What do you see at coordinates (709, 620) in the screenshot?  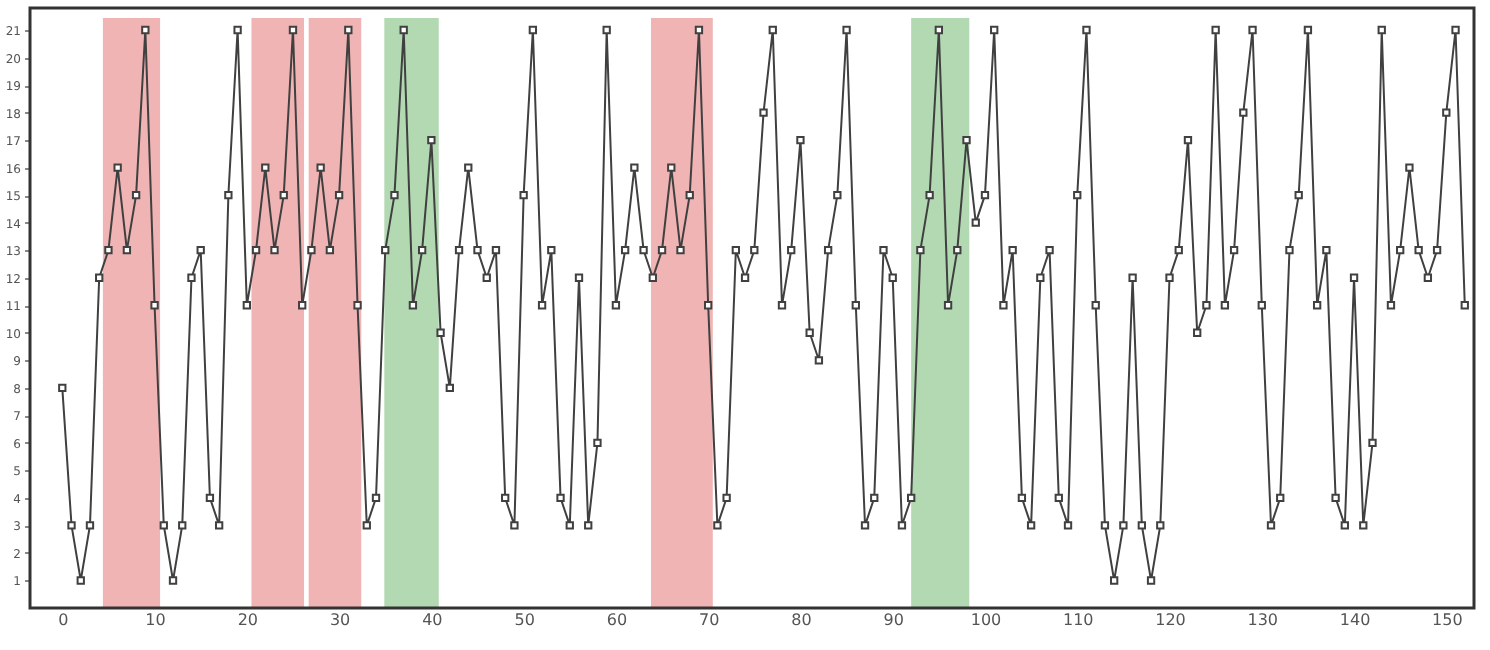 I see `x-tick-label: 70` at bounding box center [709, 620].